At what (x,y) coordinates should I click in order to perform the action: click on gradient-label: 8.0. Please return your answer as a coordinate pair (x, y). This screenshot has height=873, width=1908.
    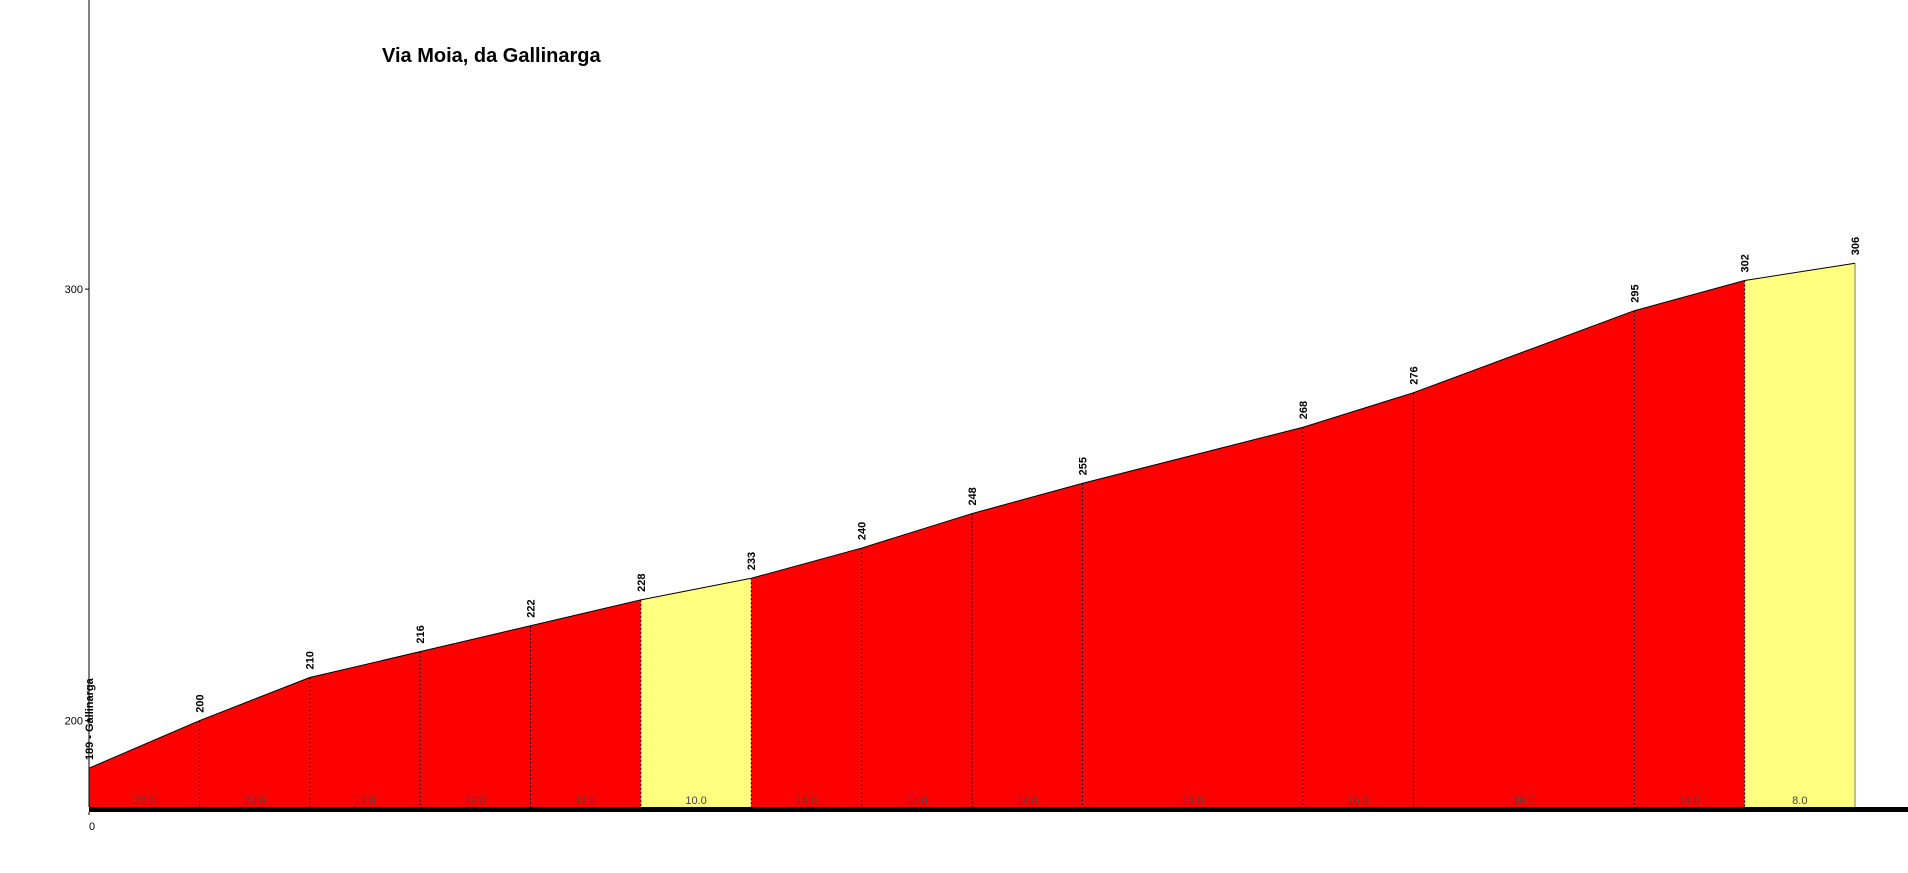
    Looking at the image, I should click on (1799, 801).